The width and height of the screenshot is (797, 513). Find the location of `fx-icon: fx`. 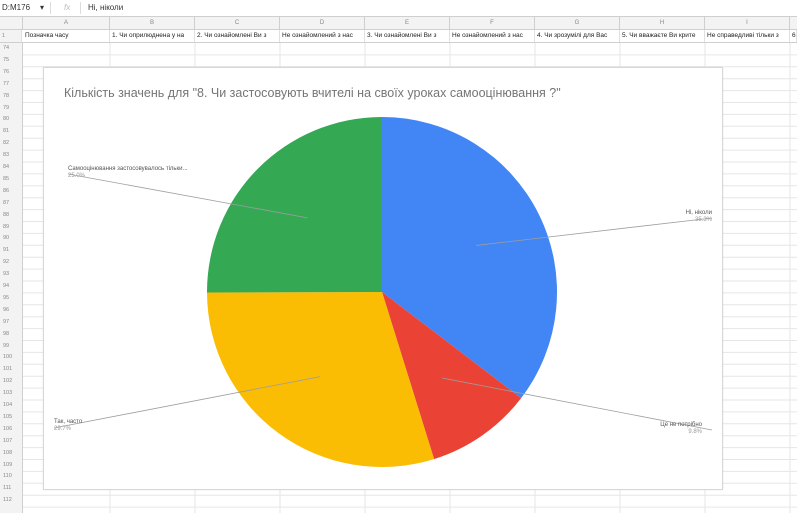

fx-icon: fx is located at coordinates (67, 7).